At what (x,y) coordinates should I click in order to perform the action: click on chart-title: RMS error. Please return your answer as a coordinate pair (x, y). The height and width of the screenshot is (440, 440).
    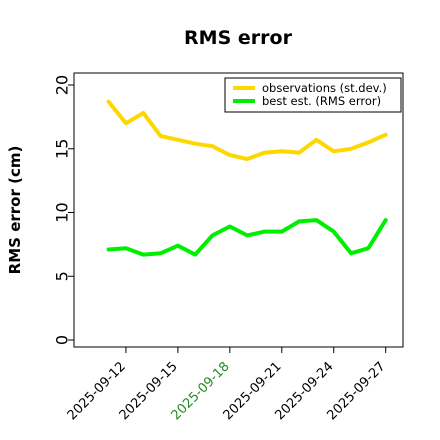
    Looking at the image, I should click on (238, 38).